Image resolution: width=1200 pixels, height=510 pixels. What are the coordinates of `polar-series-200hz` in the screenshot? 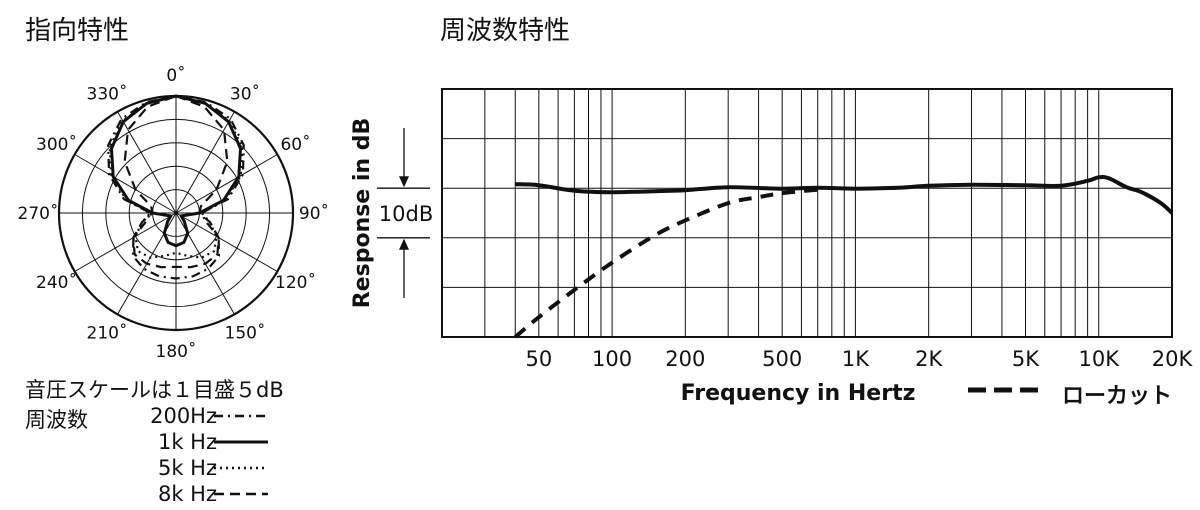 It's located at (176, 187).